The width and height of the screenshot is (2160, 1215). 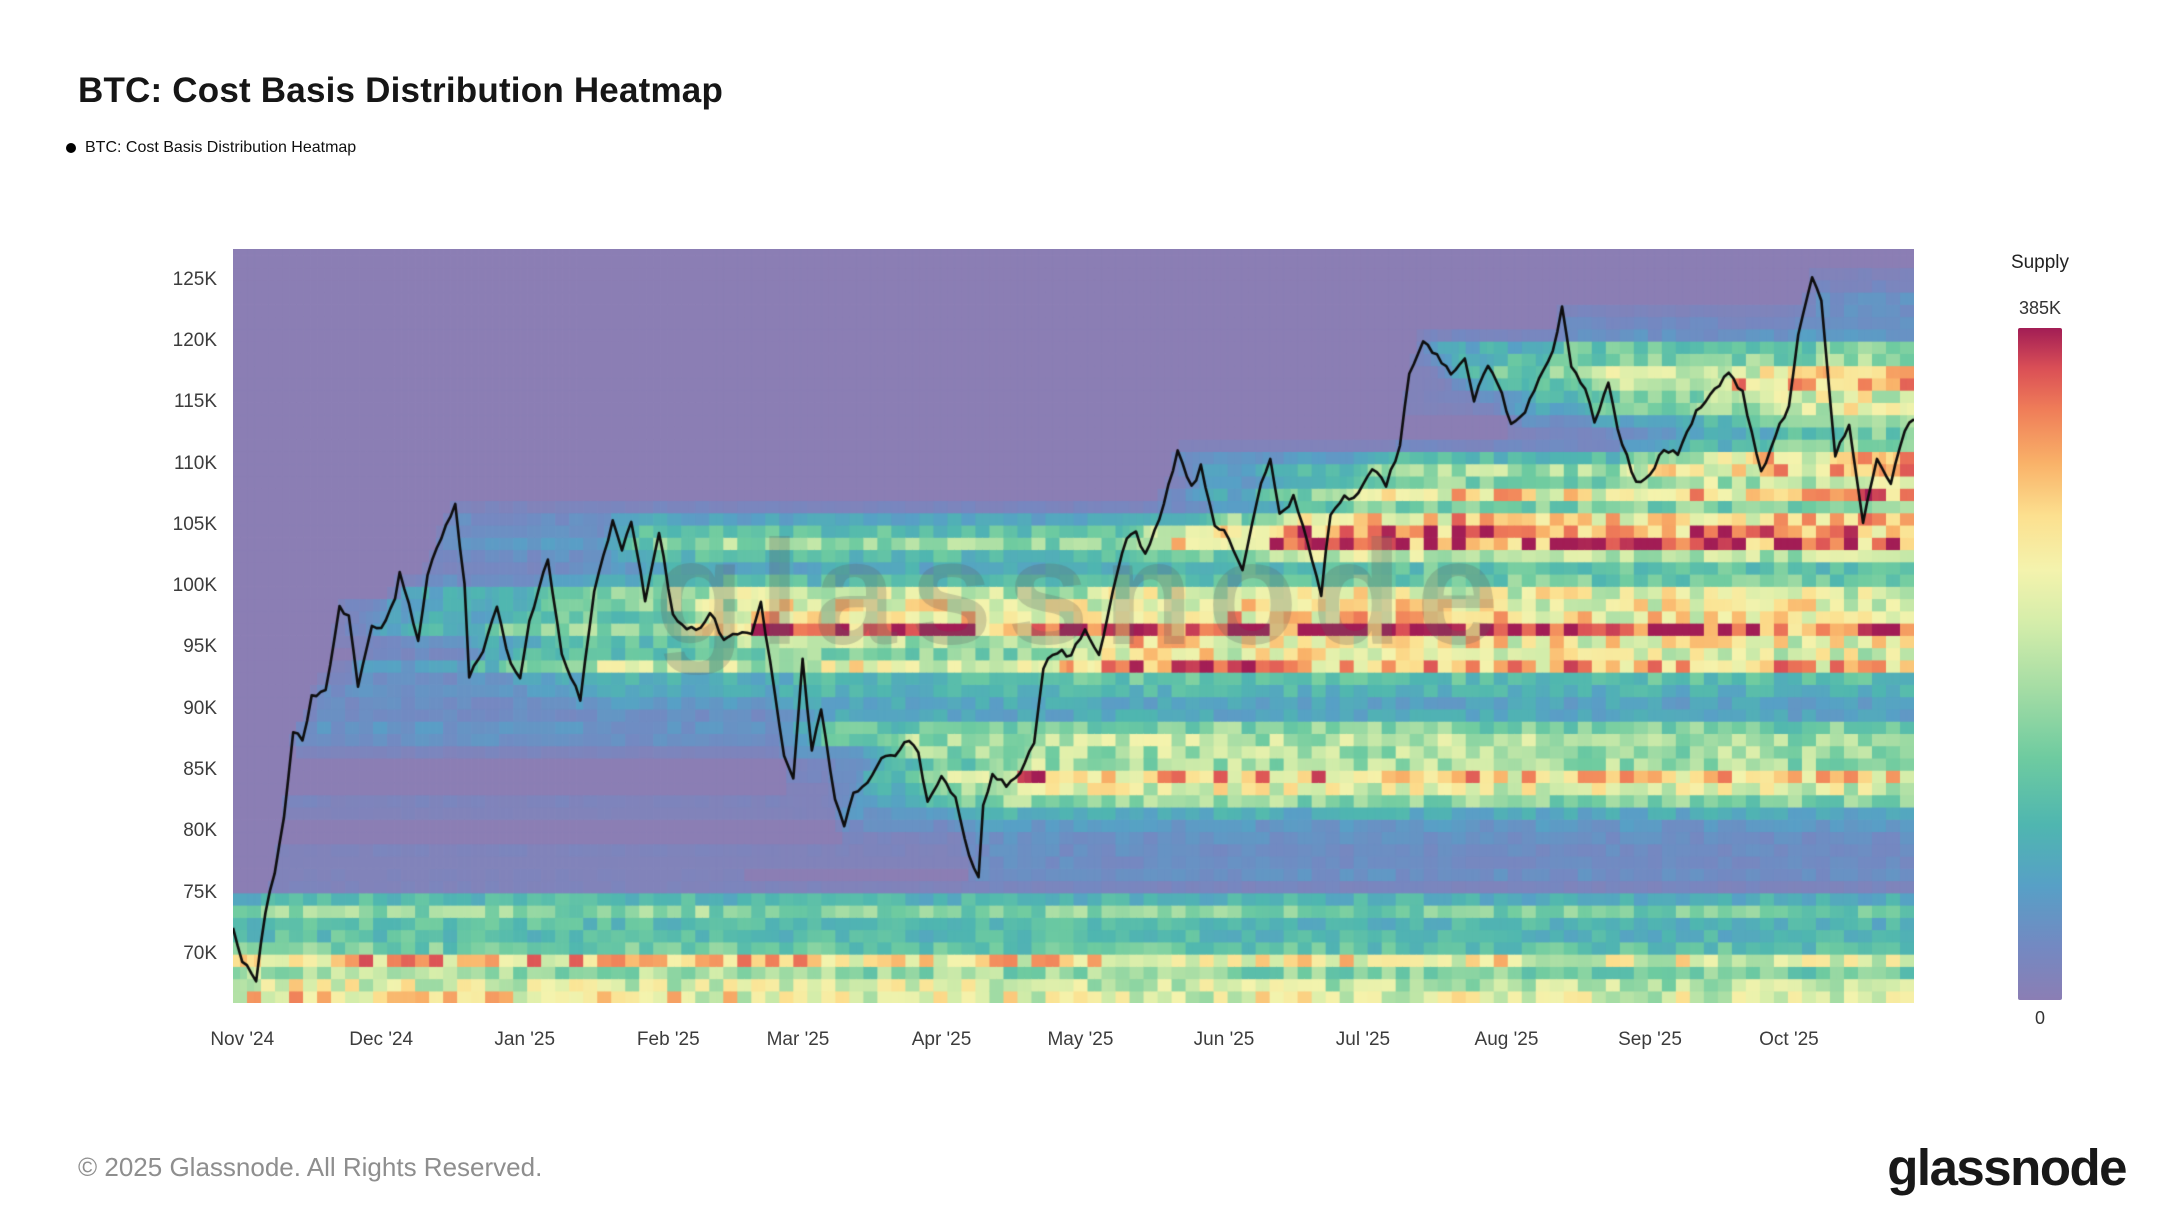 What do you see at coordinates (200, 647) in the screenshot?
I see `y-tick-label: 95K` at bounding box center [200, 647].